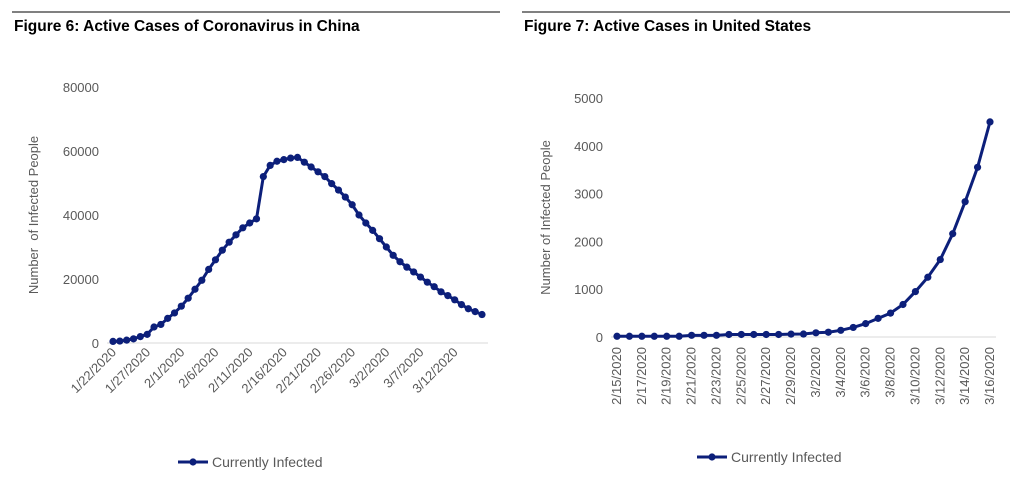 Image resolution: width=1024 pixels, height=490 pixels. What do you see at coordinates (914, 376) in the screenshot?
I see `x-tick-label: 3/10/2020` at bounding box center [914, 376].